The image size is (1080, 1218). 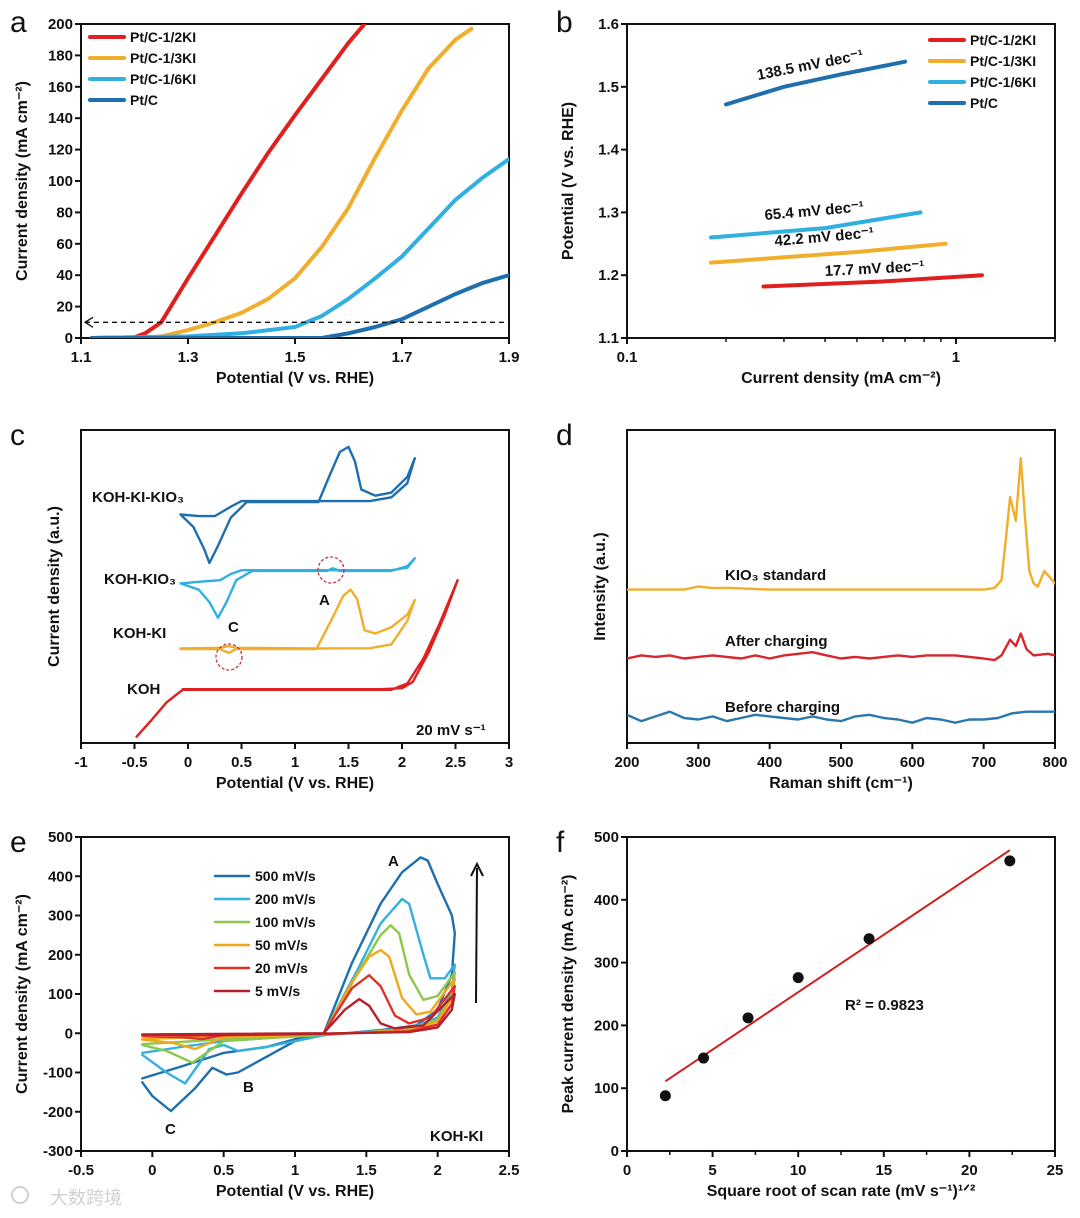 What do you see at coordinates (285, 899) in the screenshot?
I see `legend-label: 200 mV/s` at bounding box center [285, 899].